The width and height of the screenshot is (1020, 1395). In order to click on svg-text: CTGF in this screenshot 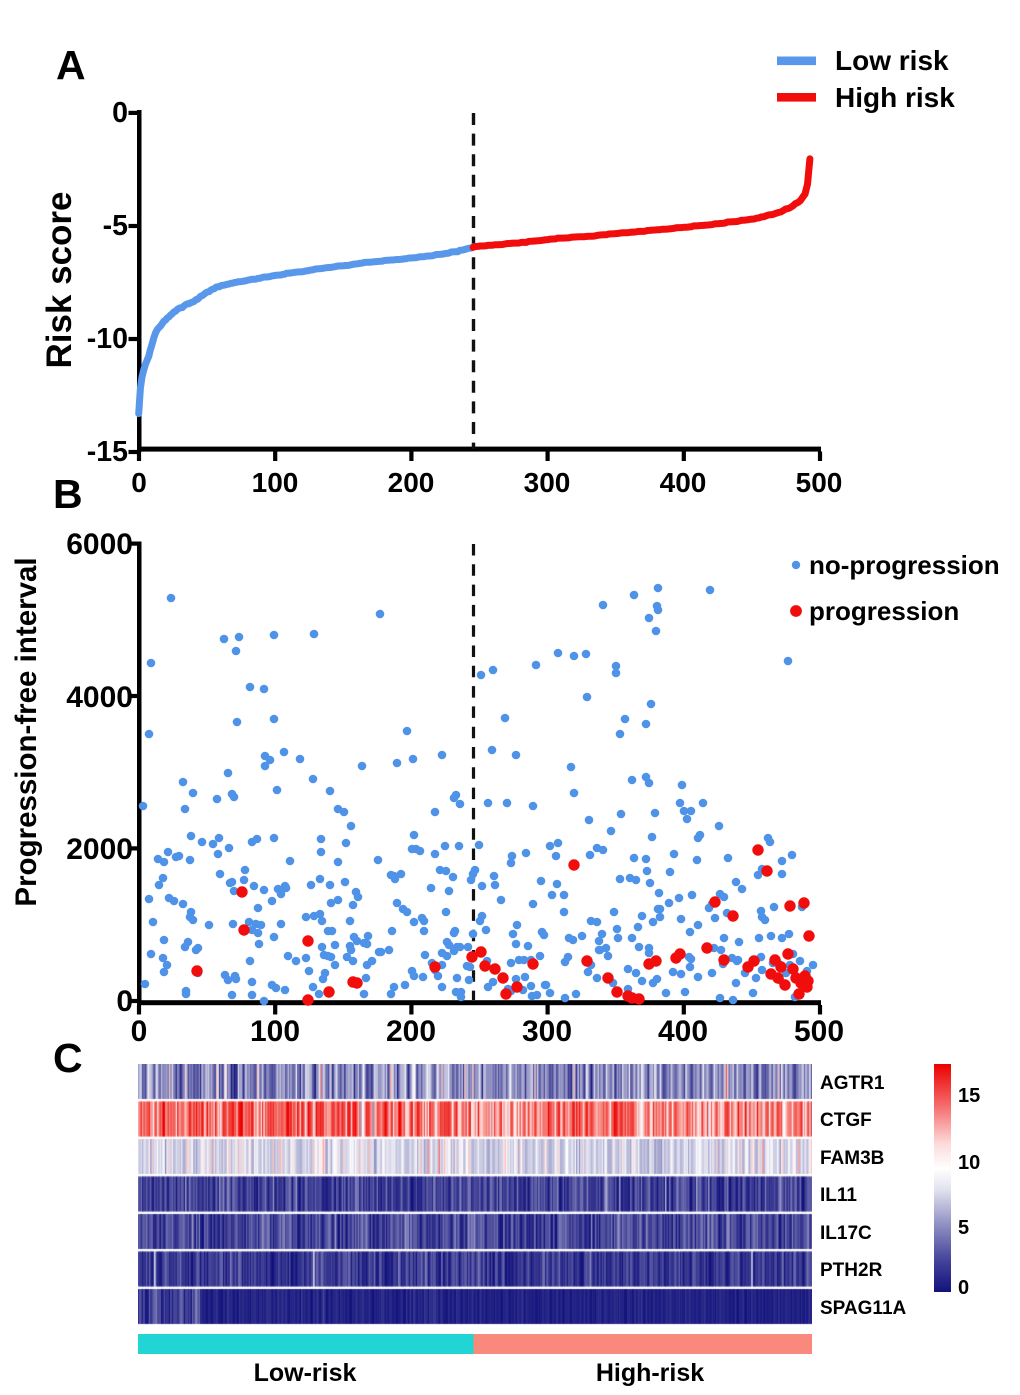, I will do `click(846, 1120)`.